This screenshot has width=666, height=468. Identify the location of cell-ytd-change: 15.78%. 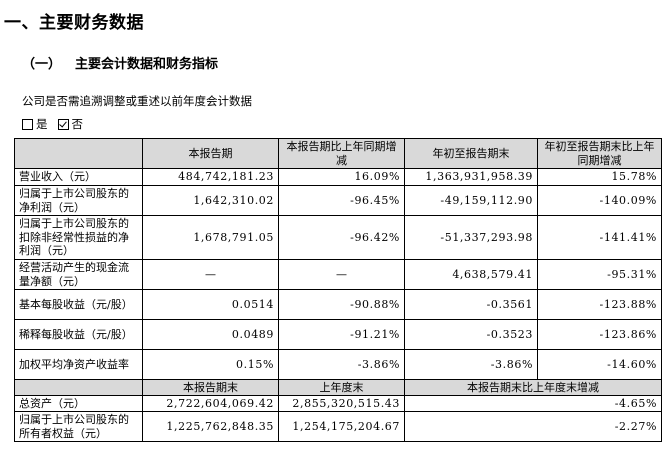
(599, 177).